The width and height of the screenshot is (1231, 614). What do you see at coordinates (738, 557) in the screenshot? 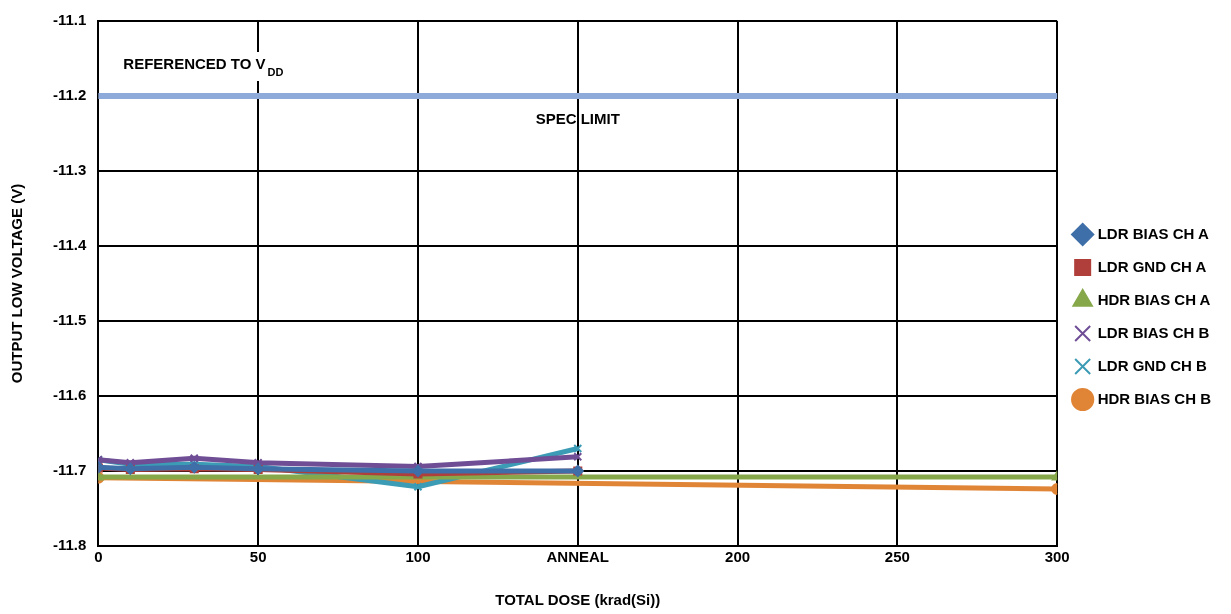
I see `x-tick-label: 200` at bounding box center [738, 557].